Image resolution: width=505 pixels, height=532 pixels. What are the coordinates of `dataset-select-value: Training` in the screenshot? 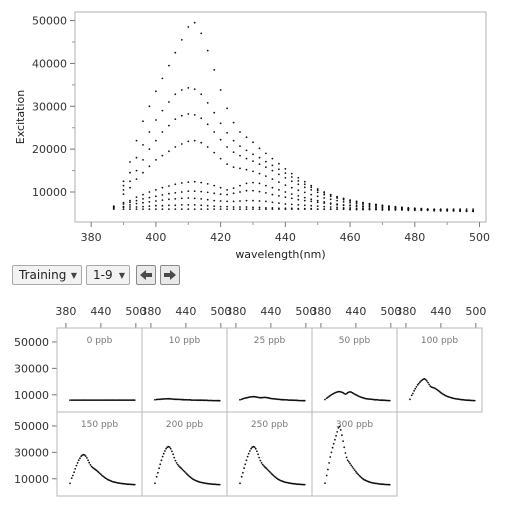 It's located at (43, 275).